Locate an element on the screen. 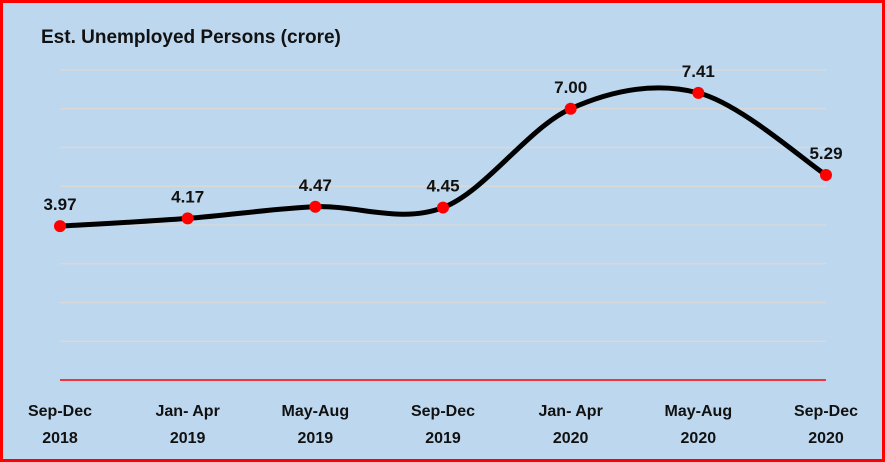 This screenshot has width=885, height=462. data-label: 3.97 is located at coordinates (59, 204).